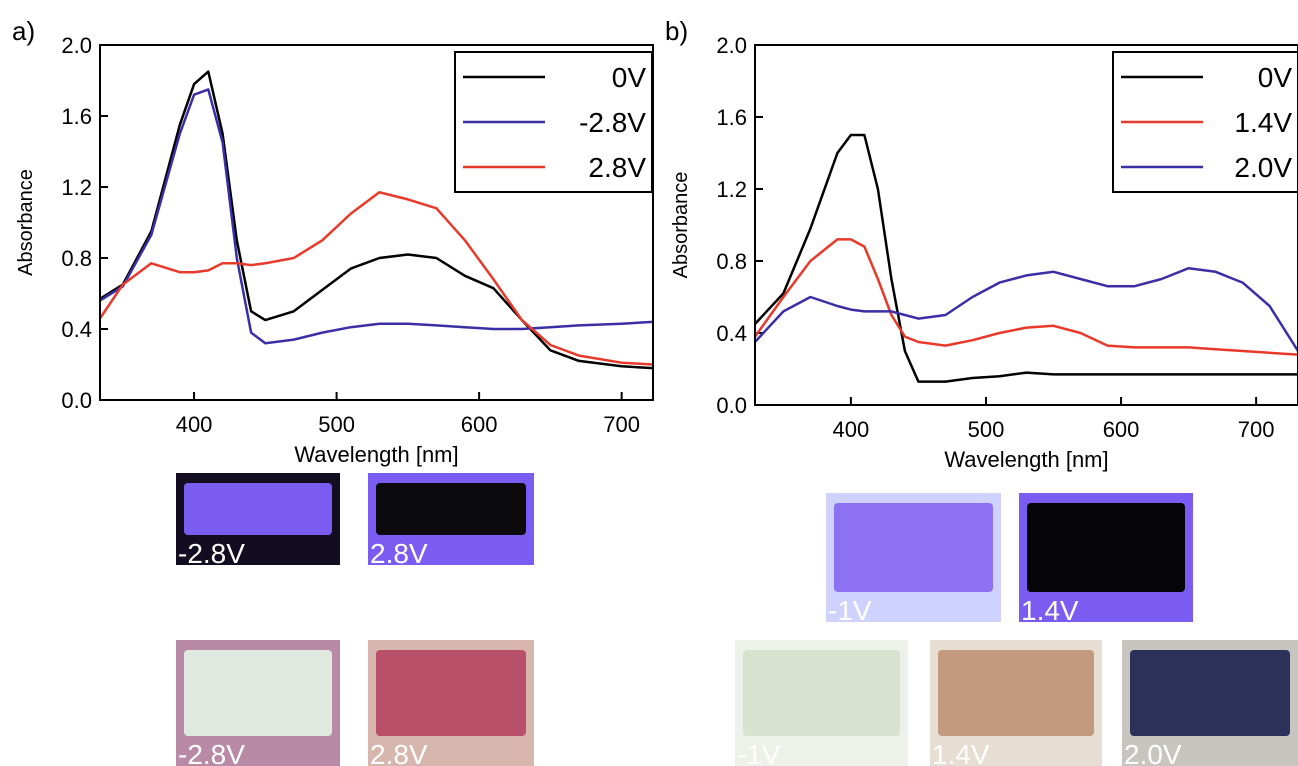 This screenshot has width=1298, height=766. Describe the element at coordinates (617, 167) in the screenshot. I see `legend-label: 2.8V` at that location.